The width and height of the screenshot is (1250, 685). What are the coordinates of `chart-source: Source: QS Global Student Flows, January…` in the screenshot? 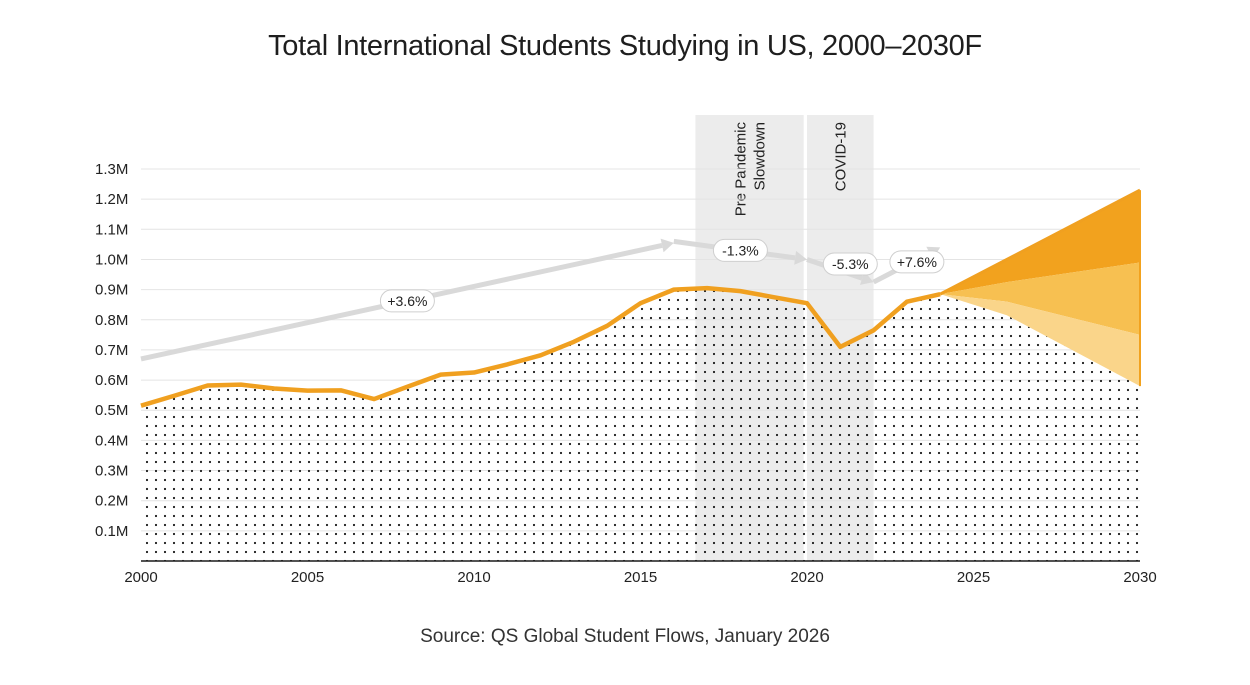 It's located at (625, 636).